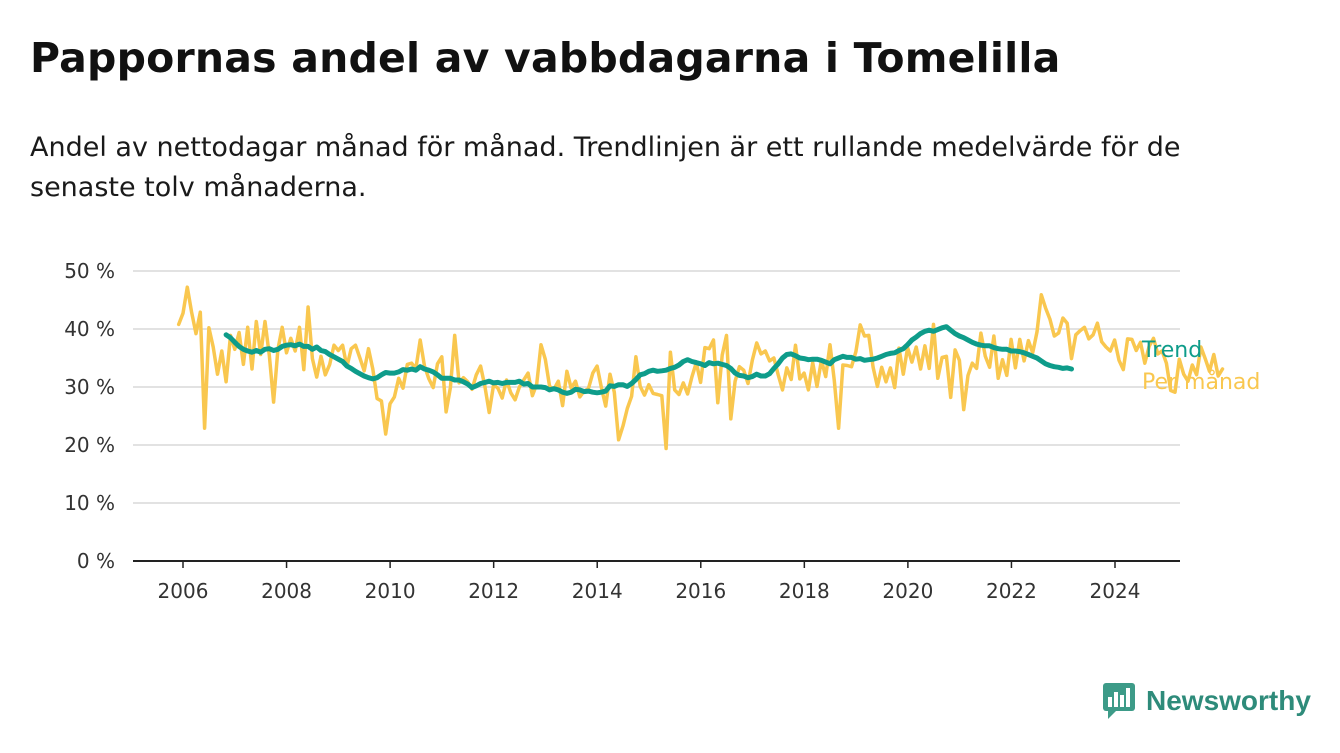 The height and width of the screenshot is (753, 1340). I want to click on x-tick-label: 2020, so click(907, 591).